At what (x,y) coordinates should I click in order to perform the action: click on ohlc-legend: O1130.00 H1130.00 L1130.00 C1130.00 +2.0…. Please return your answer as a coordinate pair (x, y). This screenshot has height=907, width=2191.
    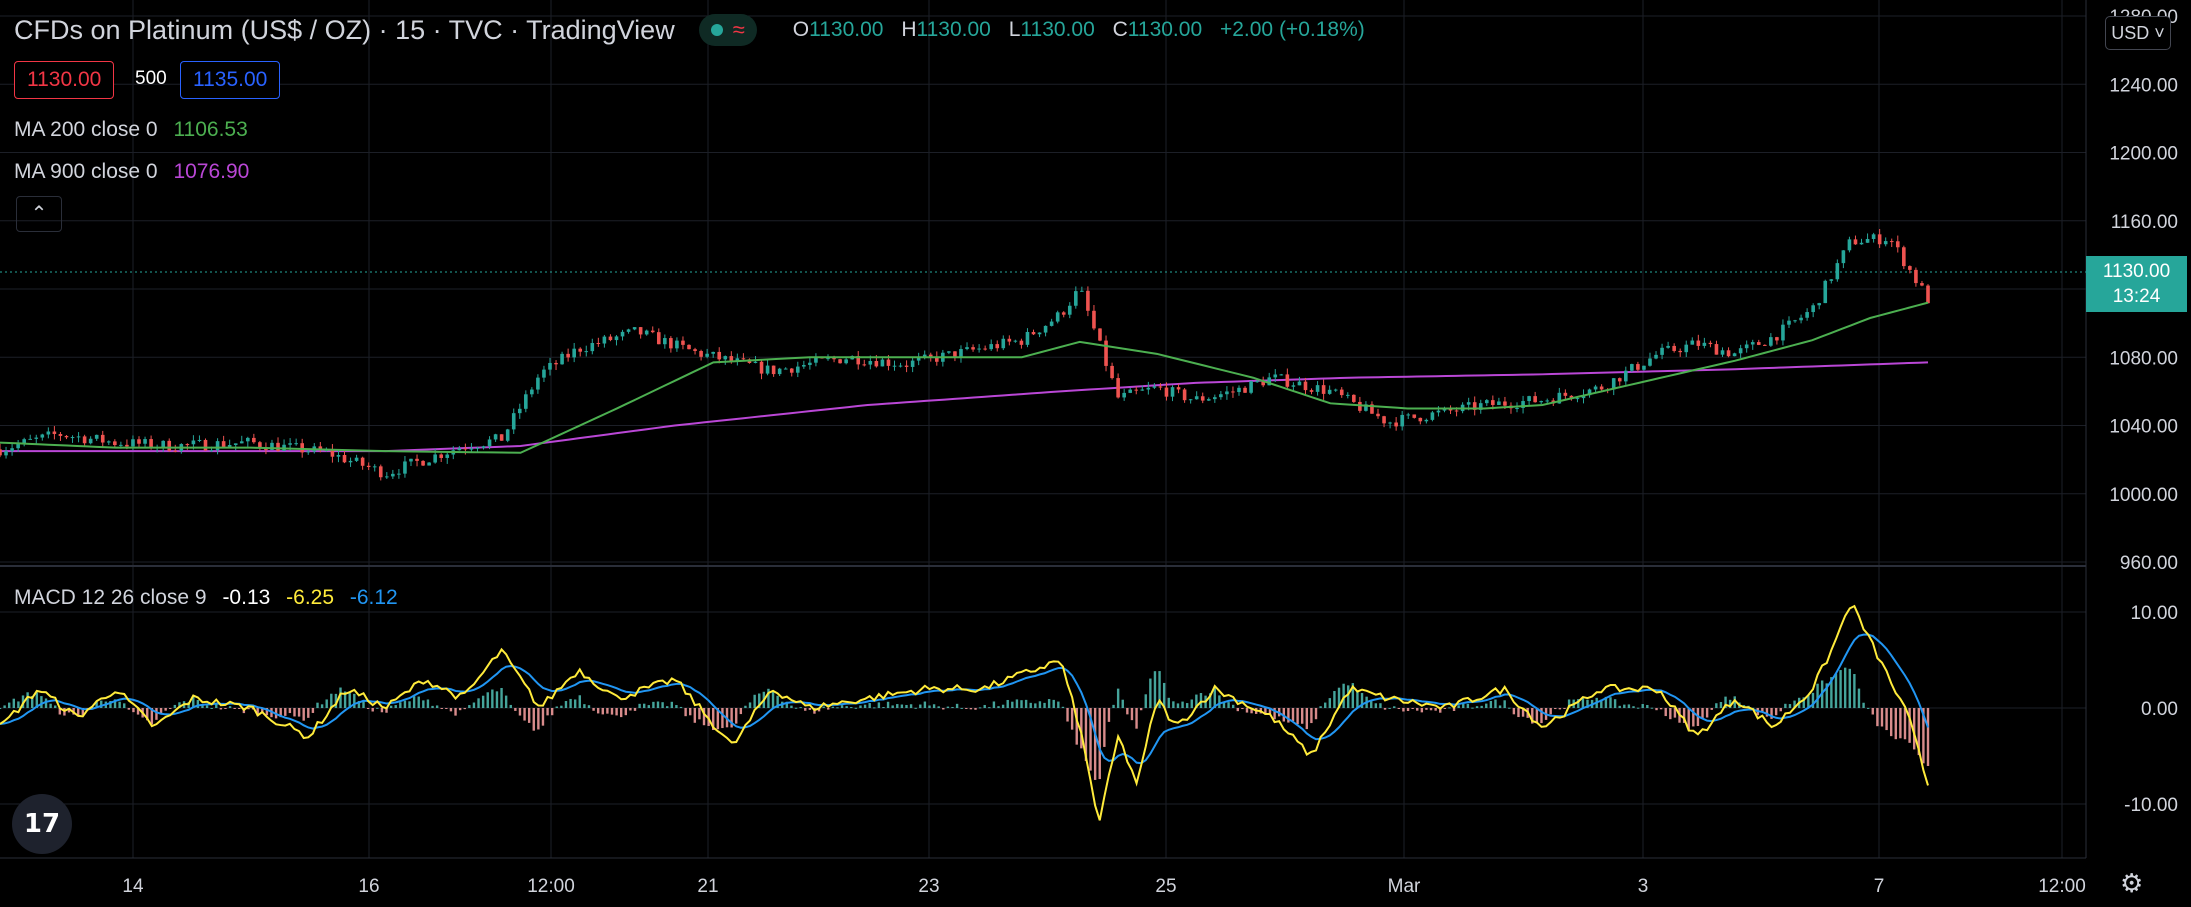
    Looking at the image, I should click on (1085, 30).